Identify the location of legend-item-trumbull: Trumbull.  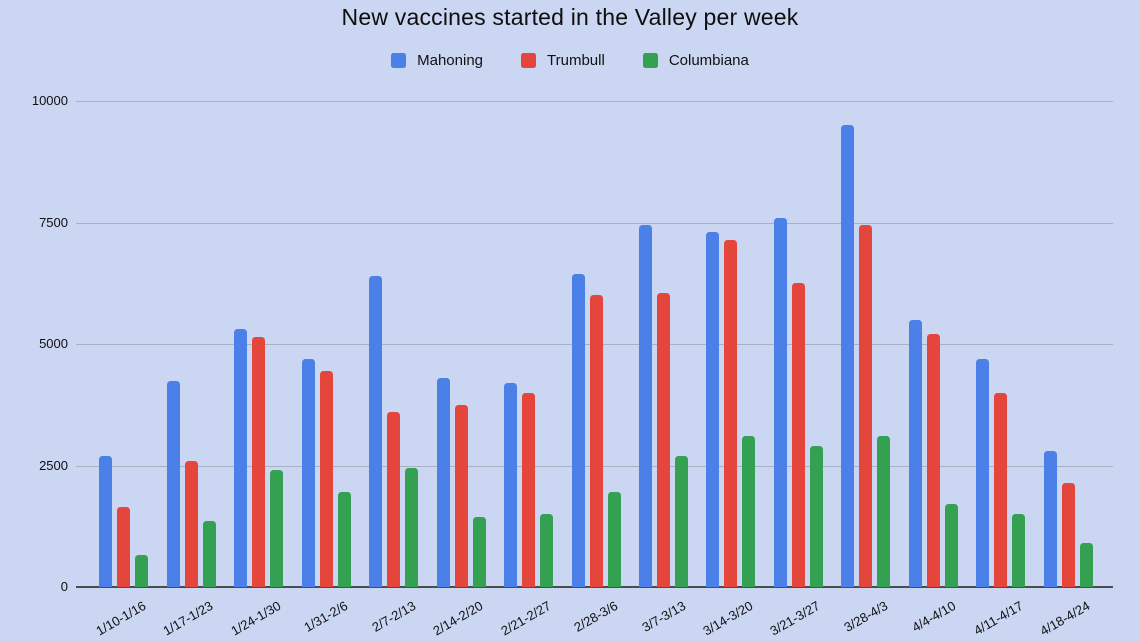
(563, 60).